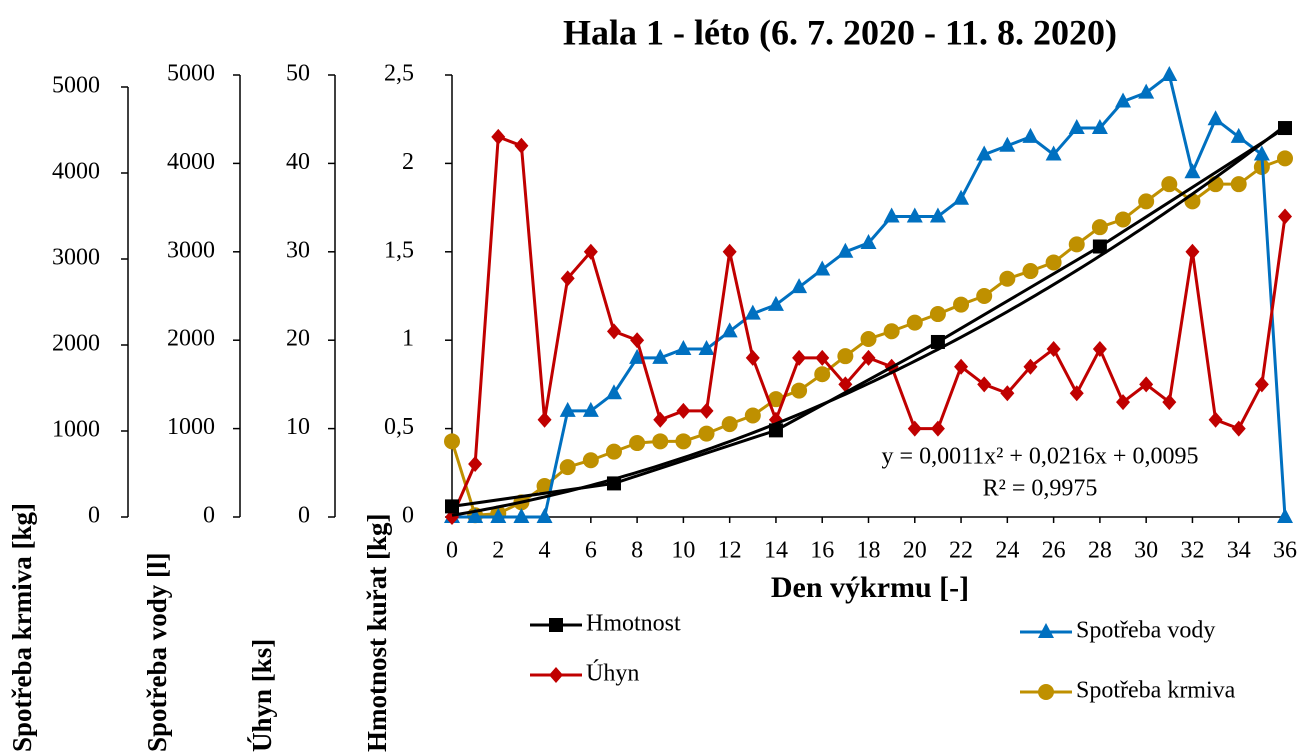 Image resolution: width=1302 pixels, height=756 pixels. I want to click on y-axis-label: Hmotnost kuřat [kg], so click(377, 632).